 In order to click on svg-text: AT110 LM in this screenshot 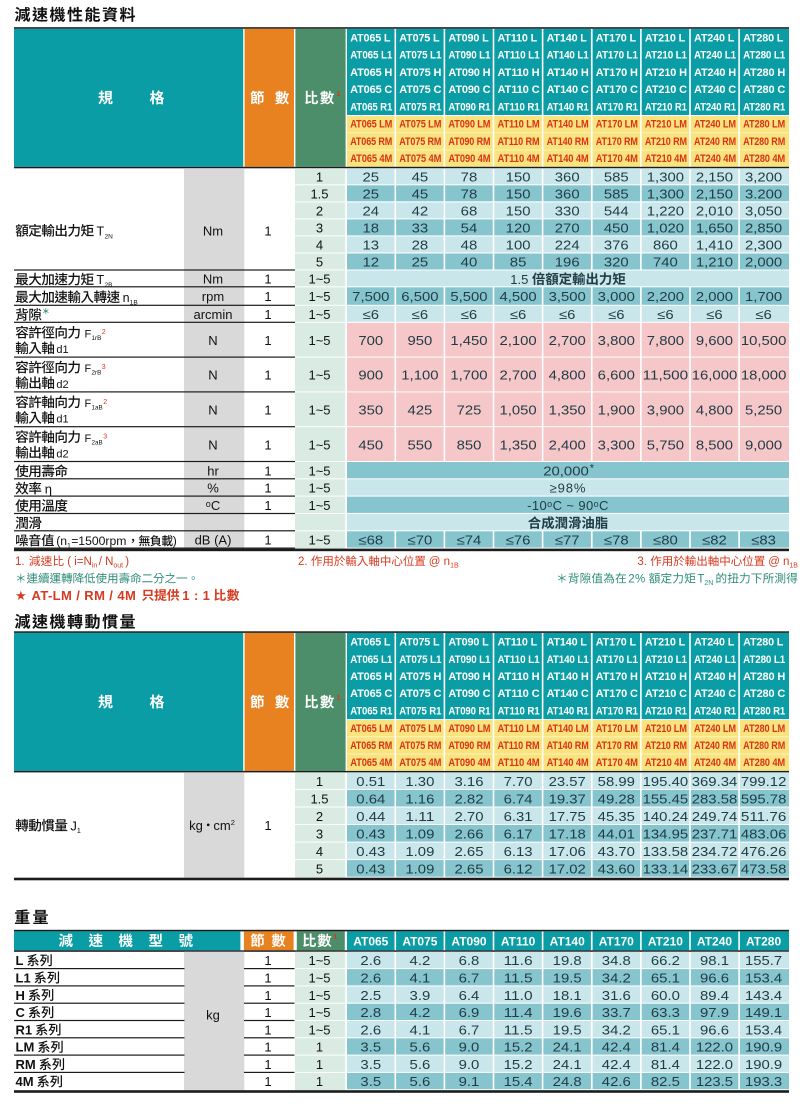, I will do `click(519, 125)`.